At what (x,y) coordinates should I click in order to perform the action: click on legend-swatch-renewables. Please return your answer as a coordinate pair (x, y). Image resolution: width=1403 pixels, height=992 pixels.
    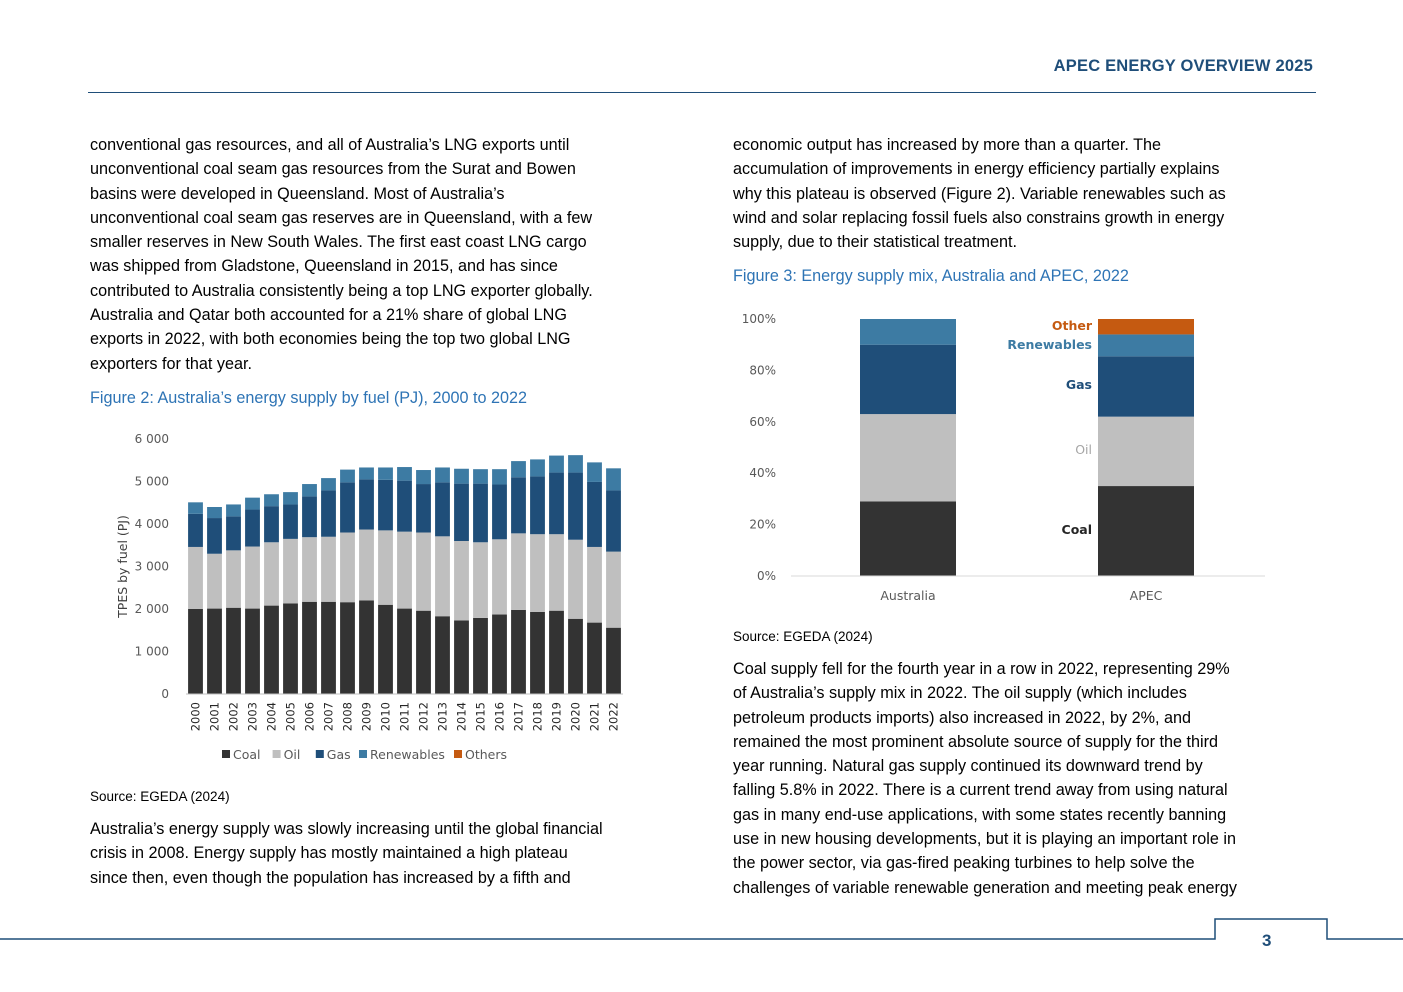
    Looking at the image, I should click on (363, 754).